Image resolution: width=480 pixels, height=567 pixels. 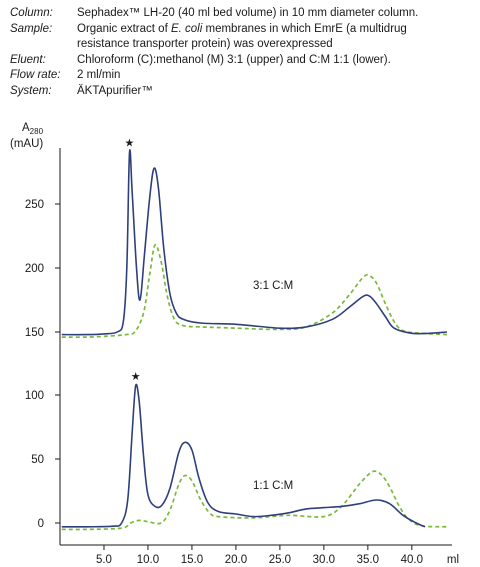 What do you see at coordinates (276, 76) in the screenshot?
I see `info-value: 2 ml/min` at bounding box center [276, 76].